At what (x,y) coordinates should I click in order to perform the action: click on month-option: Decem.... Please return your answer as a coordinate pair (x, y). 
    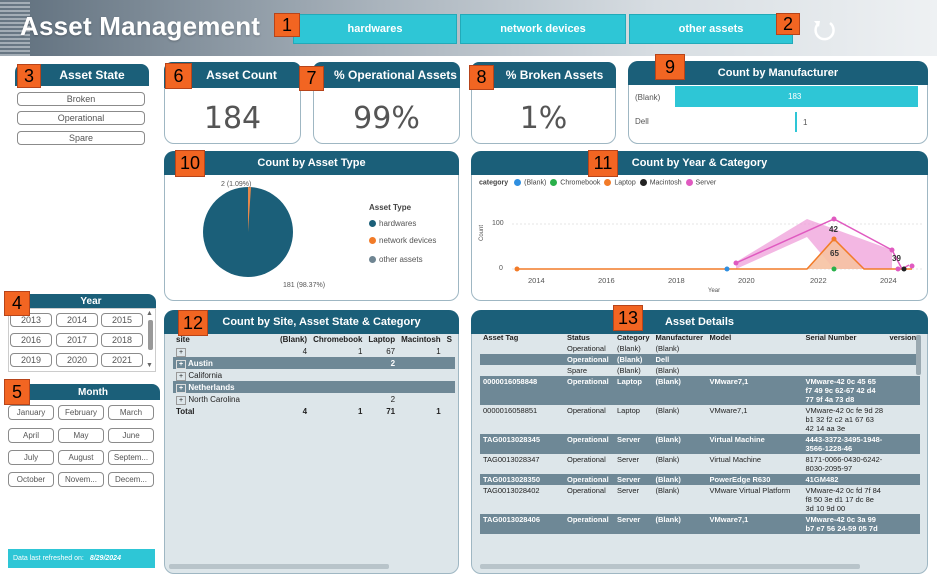
    Looking at the image, I should click on (131, 479).